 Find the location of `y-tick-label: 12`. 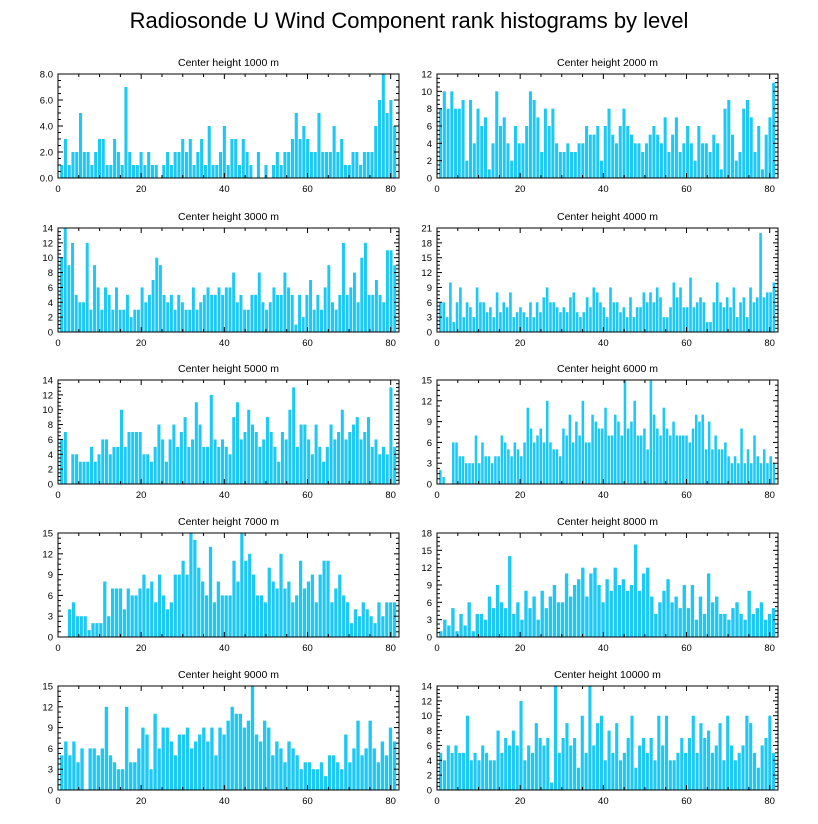

y-tick-label: 12 is located at coordinates (426, 401).